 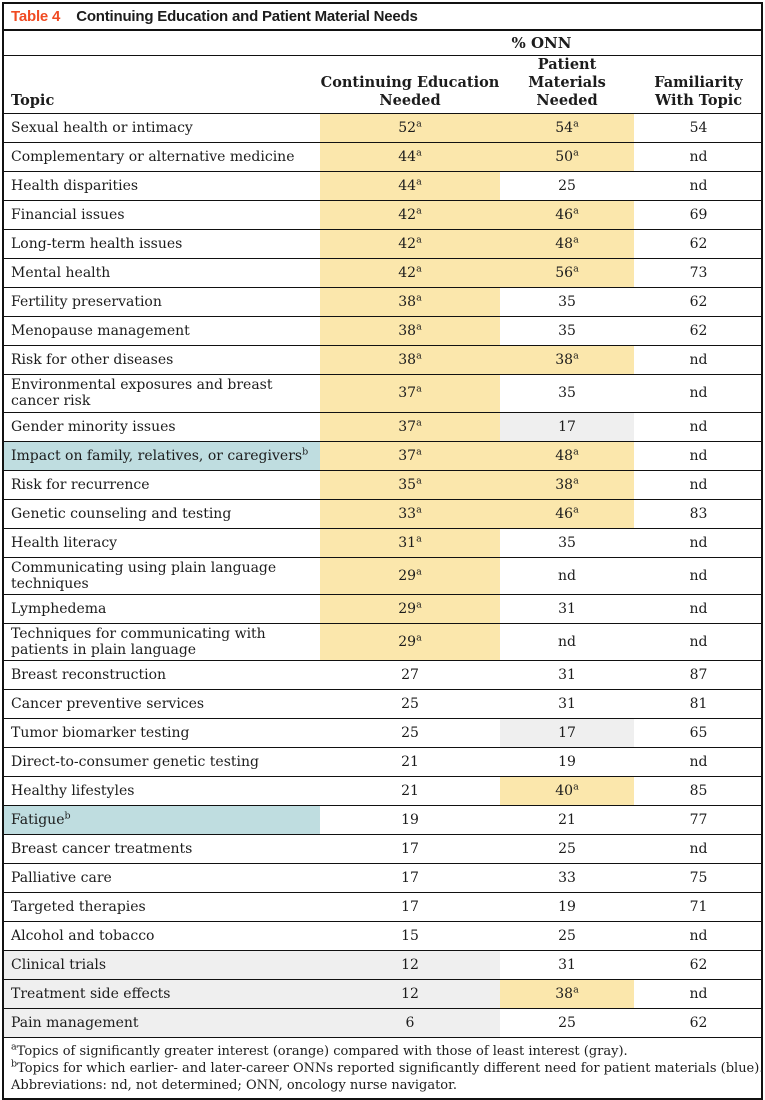 What do you see at coordinates (162, 820) in the screenshot?
I see `topic-cell: Fatigueb` at bounding box center [162, 820].